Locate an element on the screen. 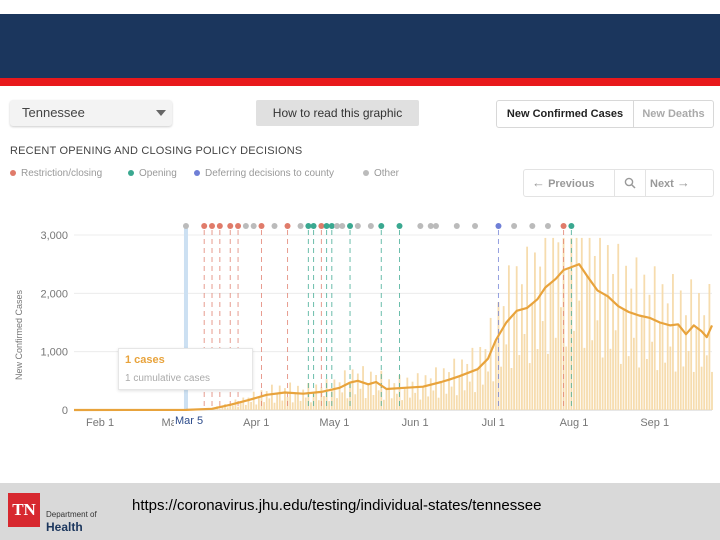  next-label: Next is located at coordinates (662, 184).